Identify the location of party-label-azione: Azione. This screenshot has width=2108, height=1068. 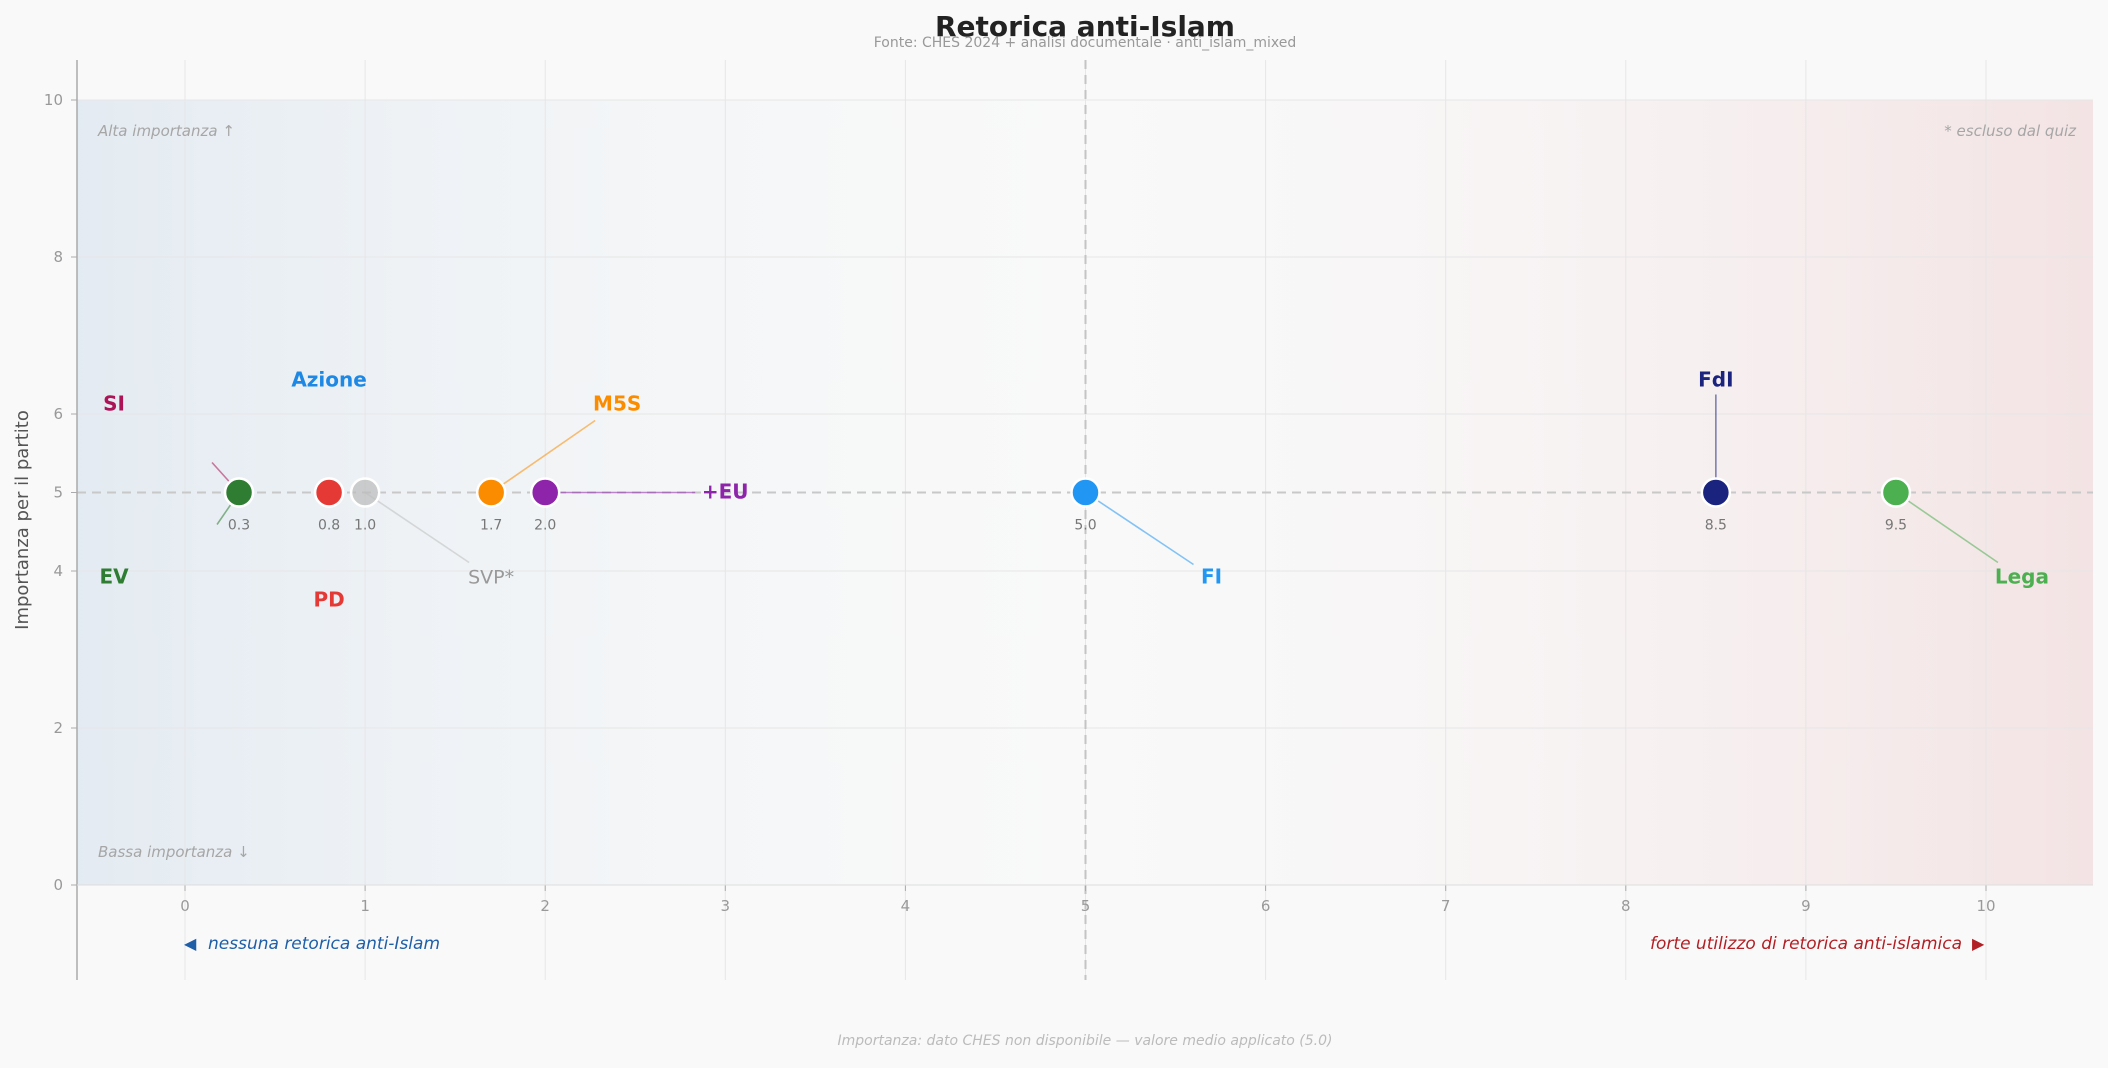
(329, 380).